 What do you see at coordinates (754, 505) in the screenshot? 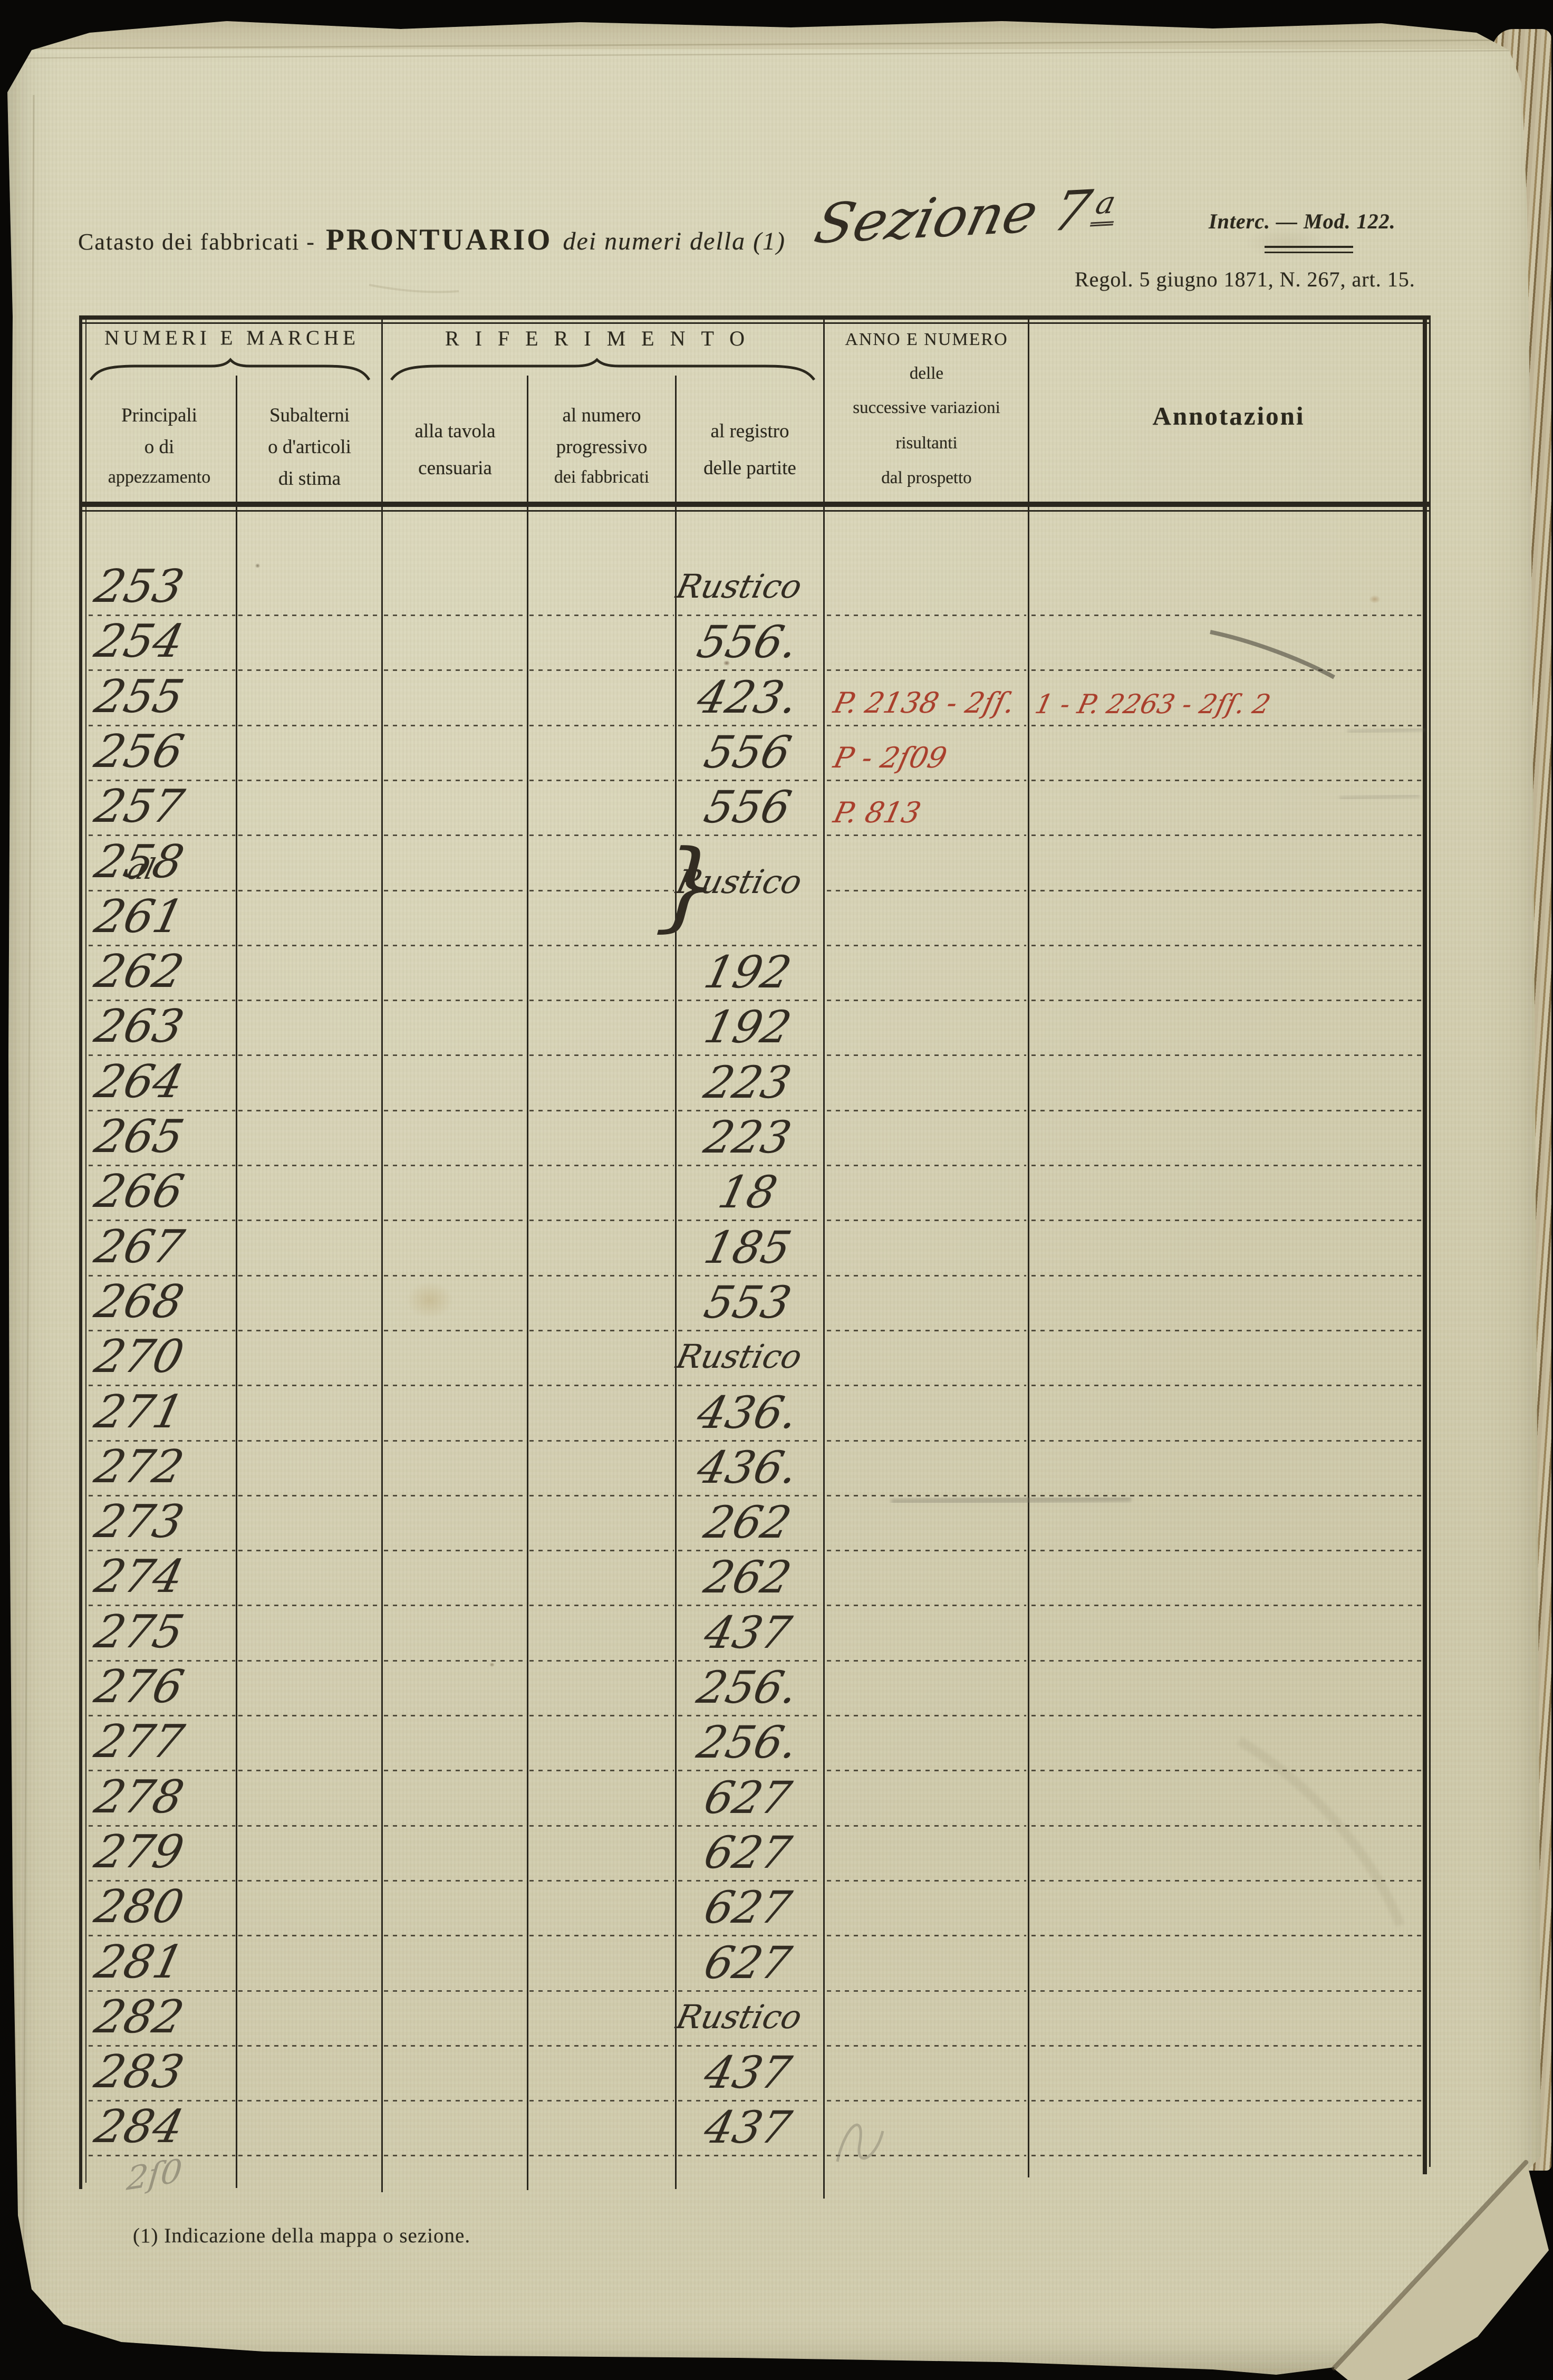
I see `table-header-separator` at bounding box center [754, 505].